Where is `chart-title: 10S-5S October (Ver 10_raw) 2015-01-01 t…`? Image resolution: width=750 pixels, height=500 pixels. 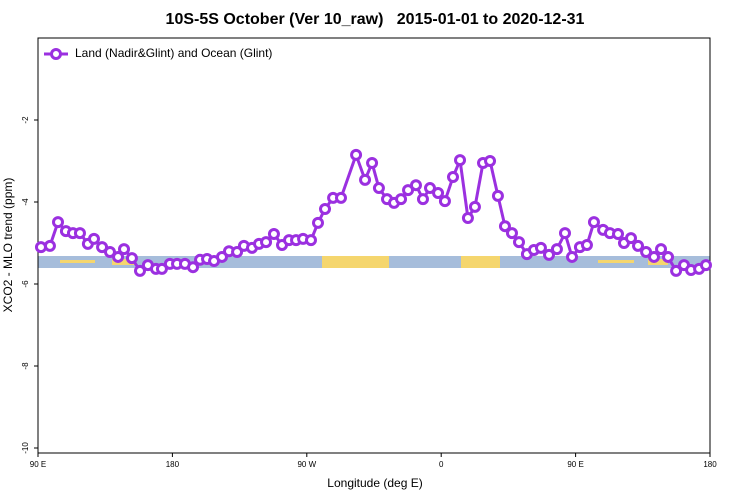 chart-title: 10S-5S October (Ver 10_raw) 2015-01-01 t… is located at coordinates (375, 19).